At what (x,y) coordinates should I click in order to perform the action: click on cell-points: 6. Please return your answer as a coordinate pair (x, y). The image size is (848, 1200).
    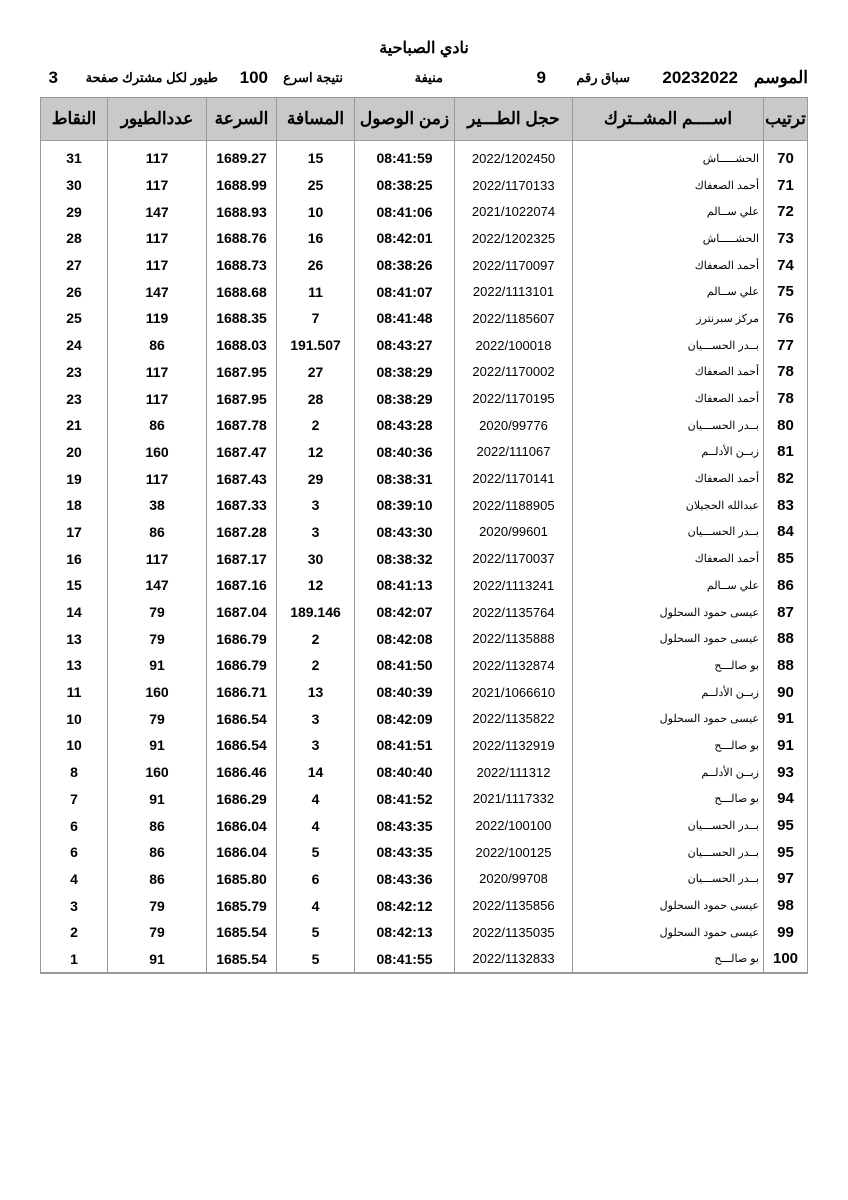
    Looking at the image, I should click on (74, 852).